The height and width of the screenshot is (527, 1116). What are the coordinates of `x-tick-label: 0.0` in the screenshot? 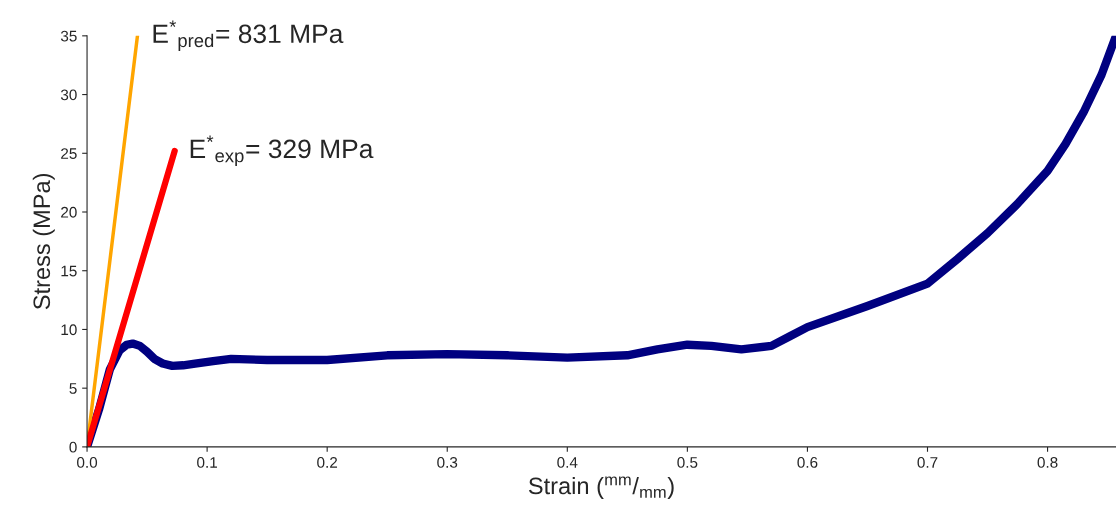 It's located at (87, 462).